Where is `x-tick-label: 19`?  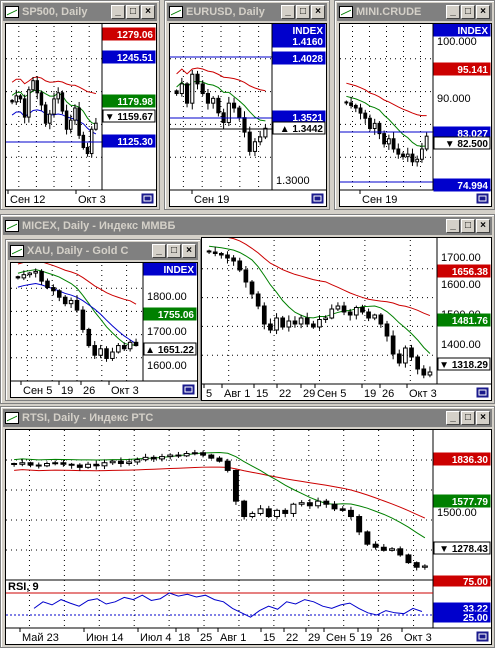
x-tick-label: 19 is located at coordinates (366, 638).